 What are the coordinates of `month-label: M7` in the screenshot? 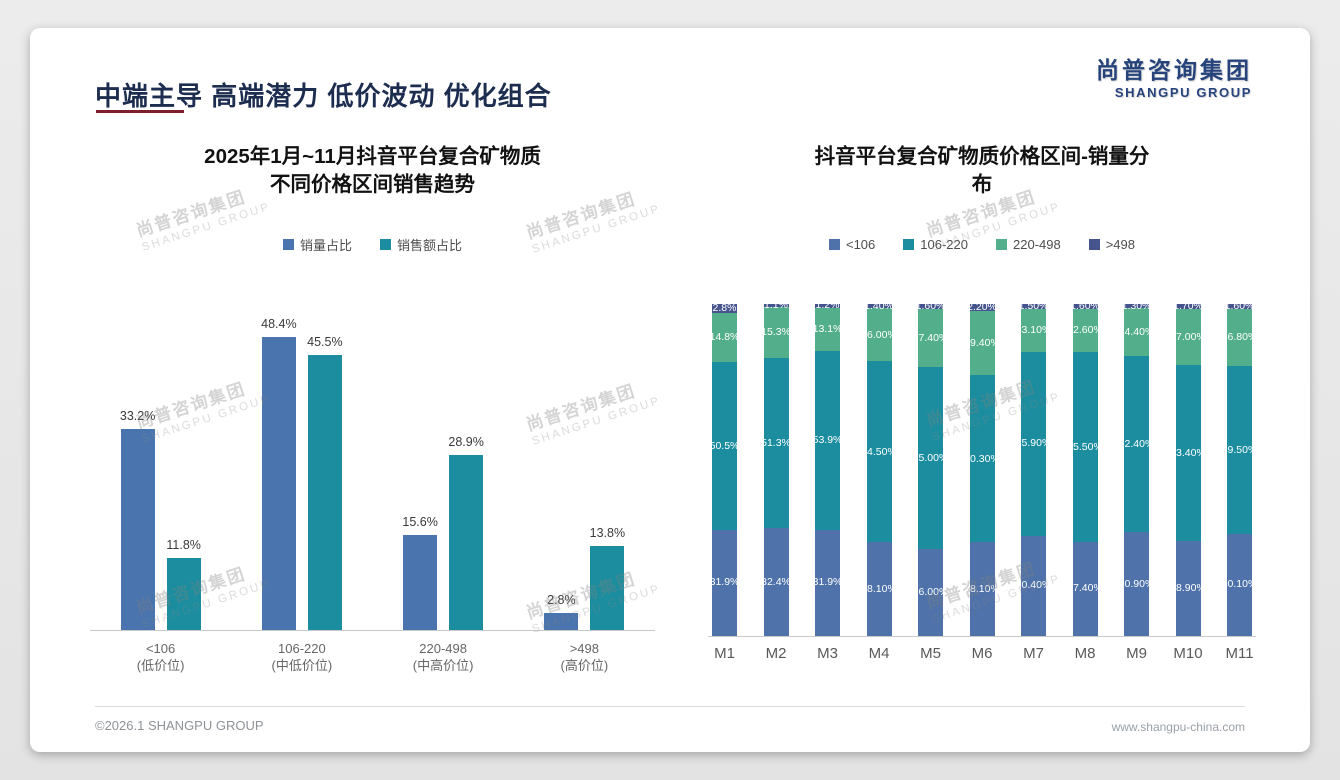 It's located at (1033, 653).